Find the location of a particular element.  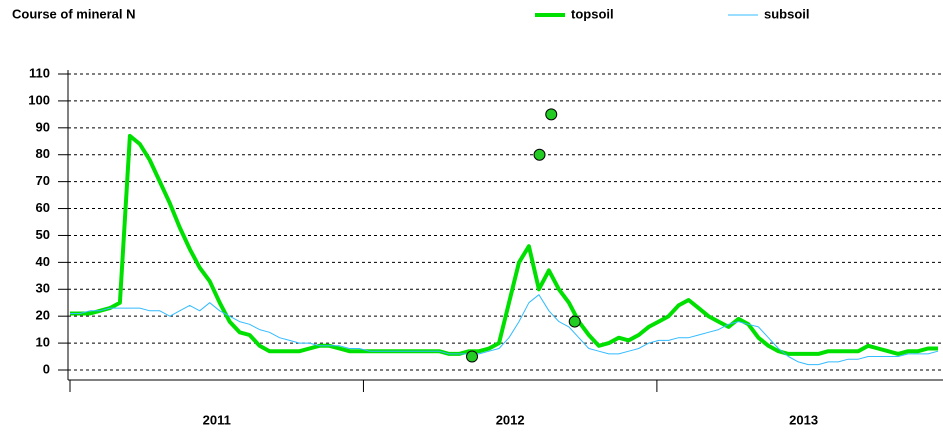

y-tick-label: 60 is located at coordinates (43, 207).